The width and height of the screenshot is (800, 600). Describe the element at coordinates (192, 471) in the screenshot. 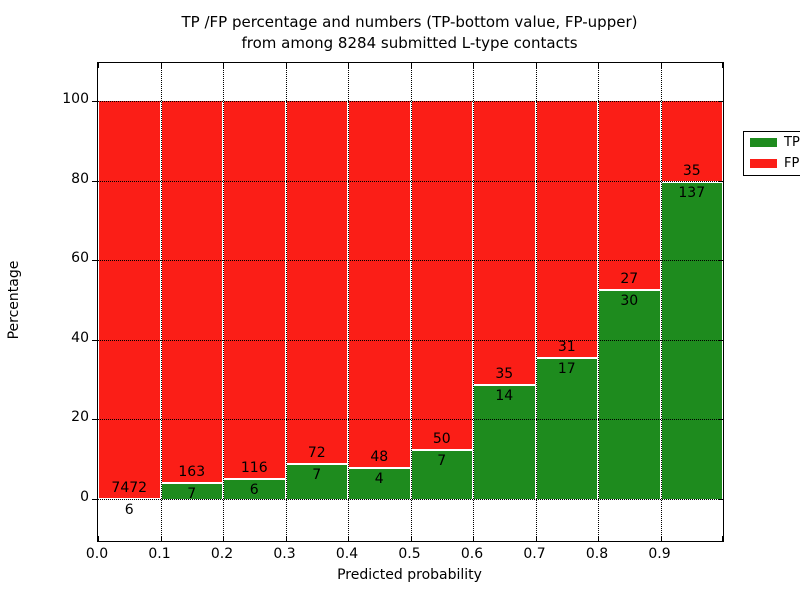

I see `fp-count-label: 163` at that location.